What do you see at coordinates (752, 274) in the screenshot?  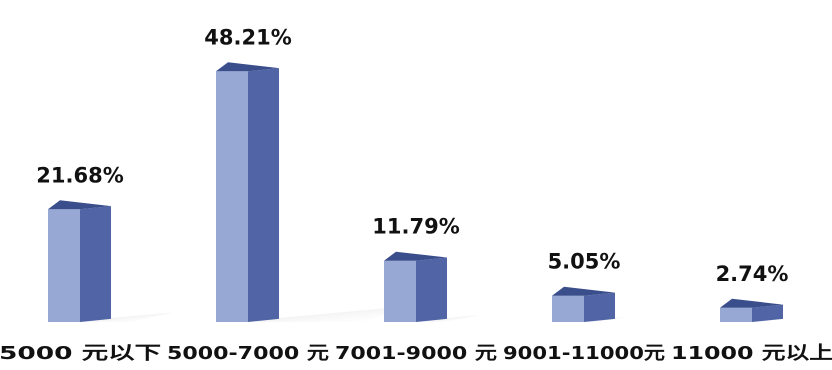 I see `data-label: 2.74%` at bounding box center [752, 274].